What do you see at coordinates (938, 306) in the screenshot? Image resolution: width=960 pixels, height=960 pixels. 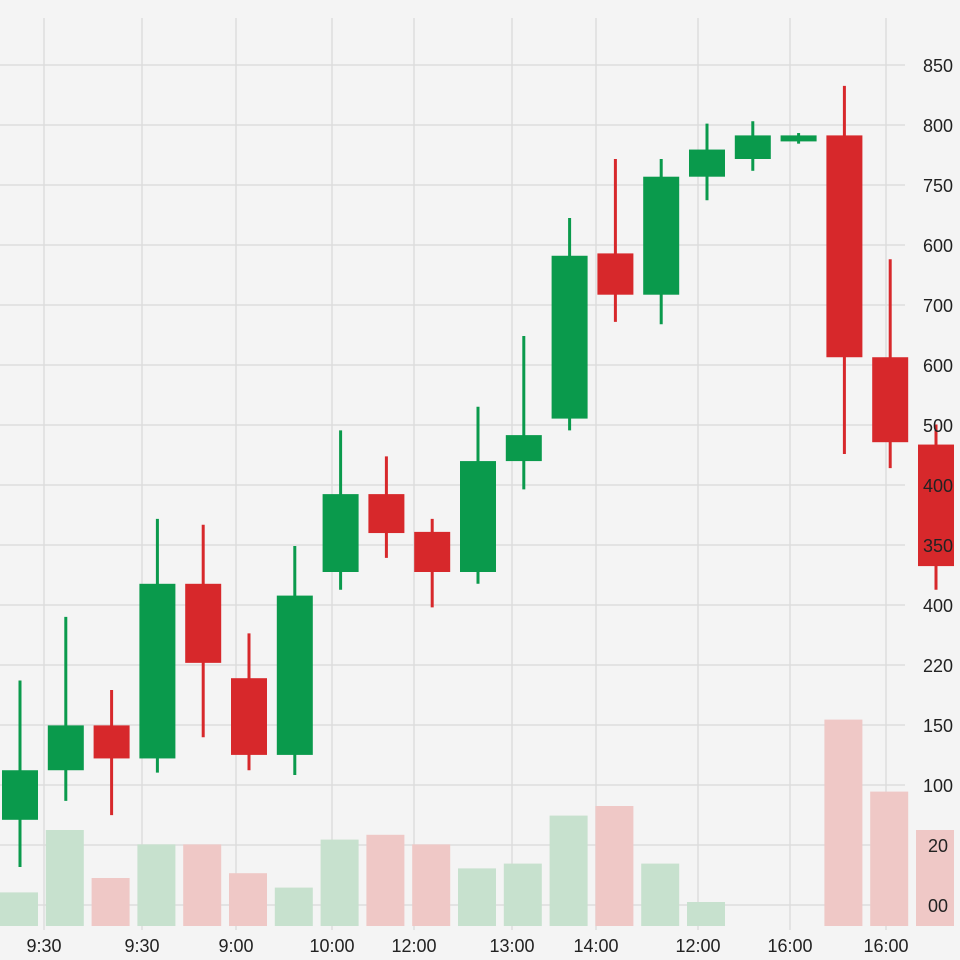 I see `y-tick-label: 700` at bounding box center [938, 306].